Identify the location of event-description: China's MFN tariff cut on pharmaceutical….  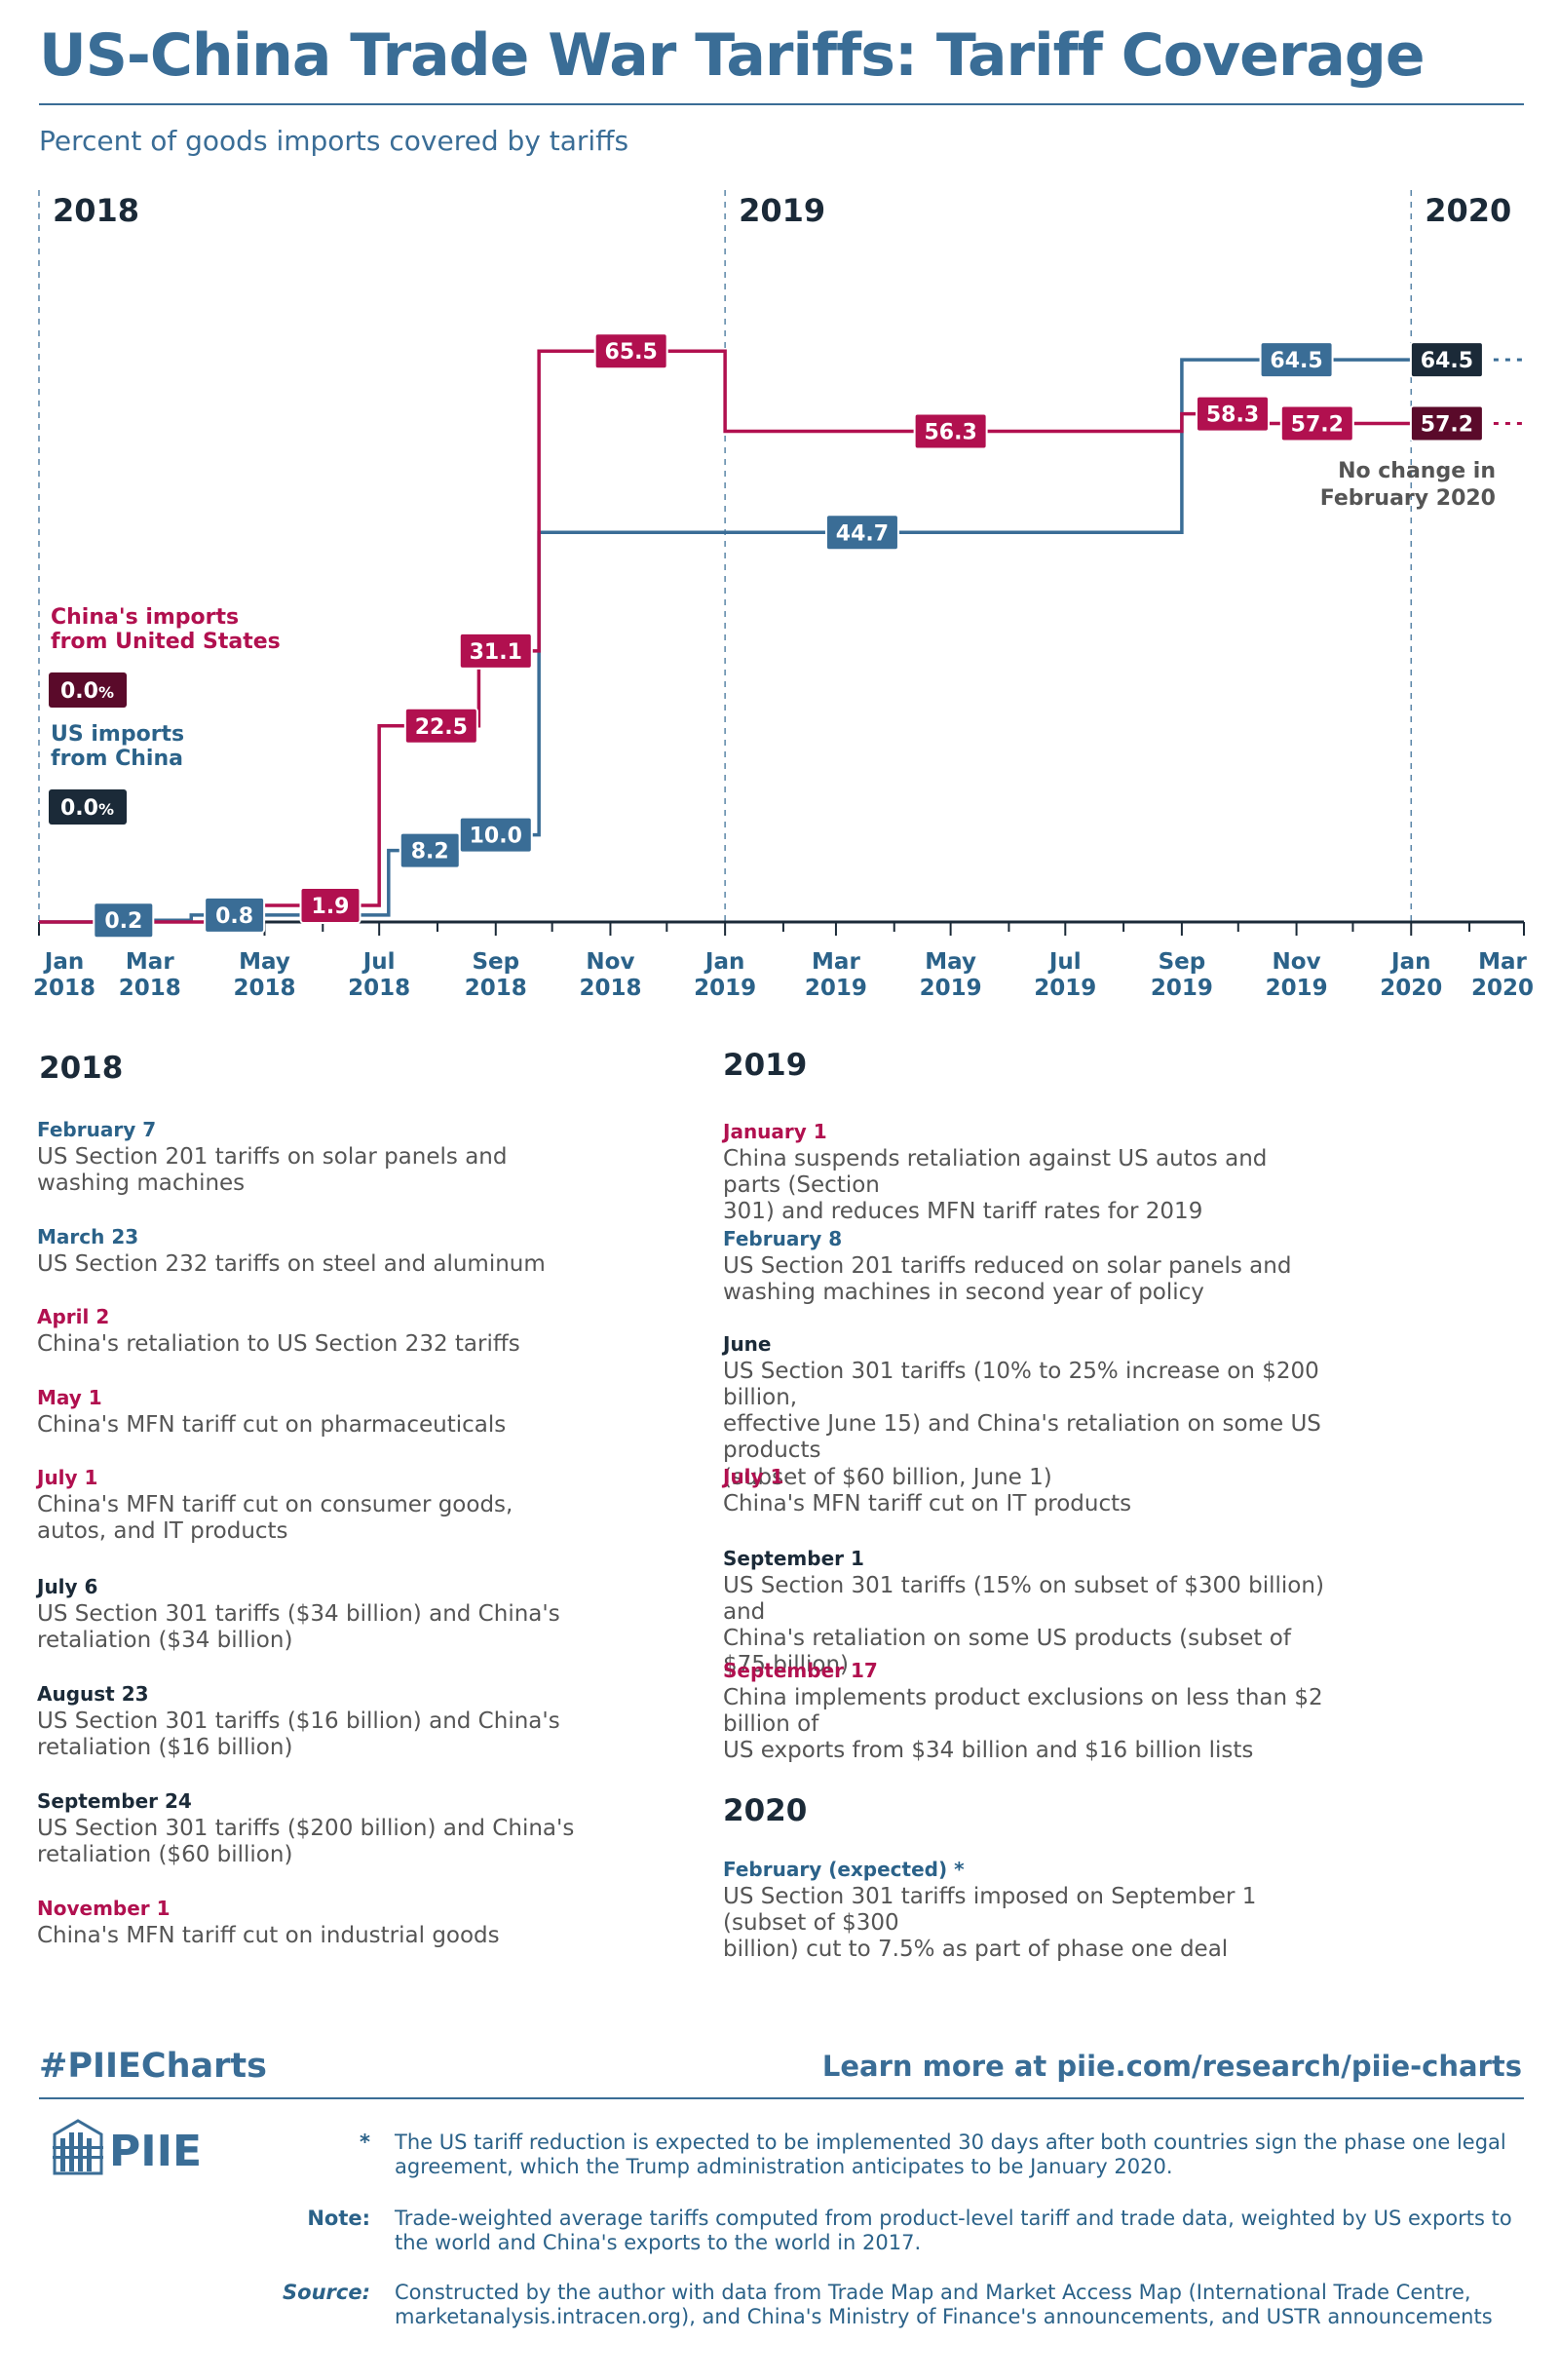
(272, 1425).